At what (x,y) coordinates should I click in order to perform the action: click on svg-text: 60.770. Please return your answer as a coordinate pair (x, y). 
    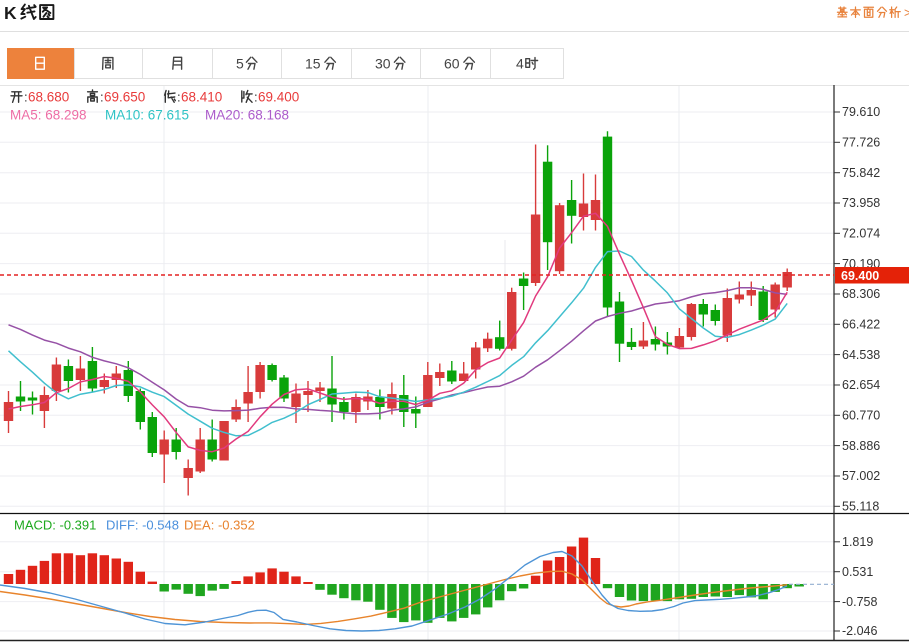
    Looking at the image, I should click on (861, 416).